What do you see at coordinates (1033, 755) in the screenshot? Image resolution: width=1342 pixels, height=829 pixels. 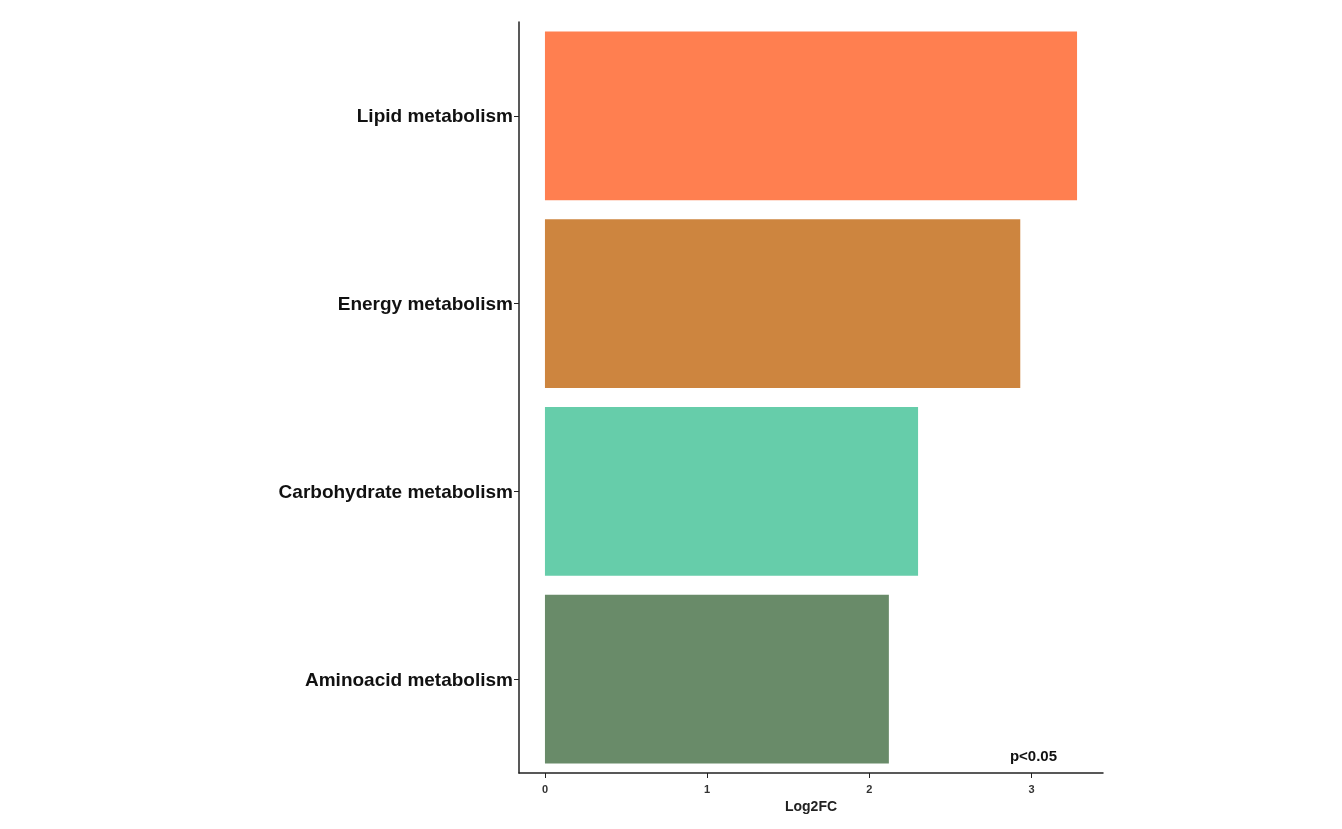 I see `annotation: p<0.05` at bounding box center [1033, 755].